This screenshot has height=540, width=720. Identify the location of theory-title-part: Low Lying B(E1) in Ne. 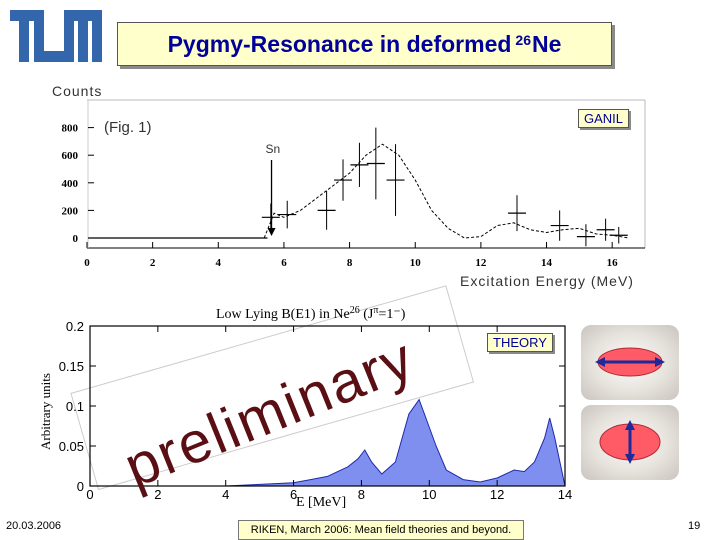
(283, 314).